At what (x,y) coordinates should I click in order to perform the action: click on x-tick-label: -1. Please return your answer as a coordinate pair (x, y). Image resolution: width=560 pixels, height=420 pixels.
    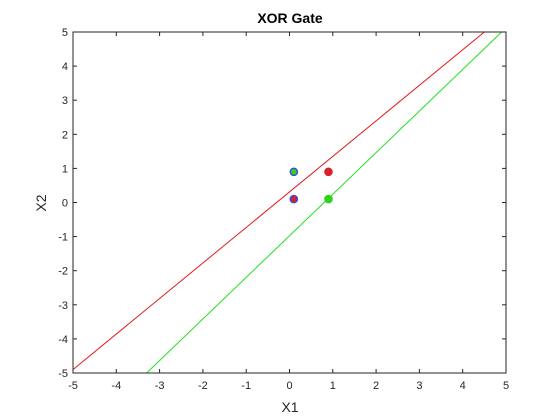
    Looking at the image, I should click on (246, 386).